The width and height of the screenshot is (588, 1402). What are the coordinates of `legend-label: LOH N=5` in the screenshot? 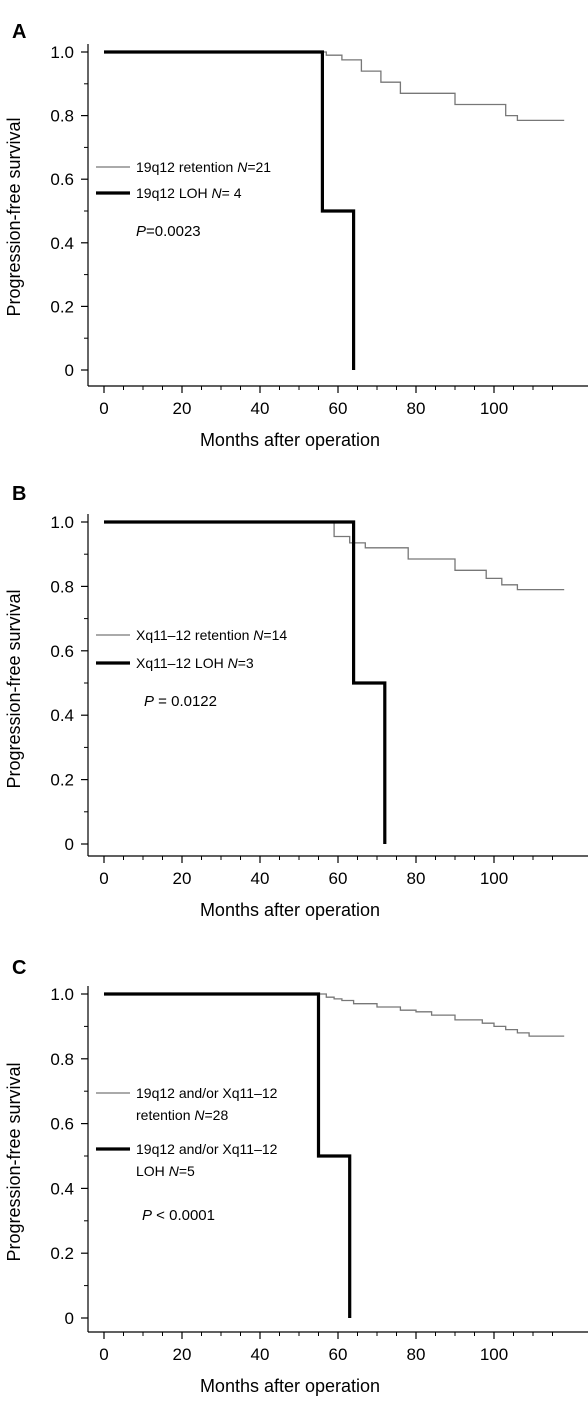 It's located at (165, 1171).